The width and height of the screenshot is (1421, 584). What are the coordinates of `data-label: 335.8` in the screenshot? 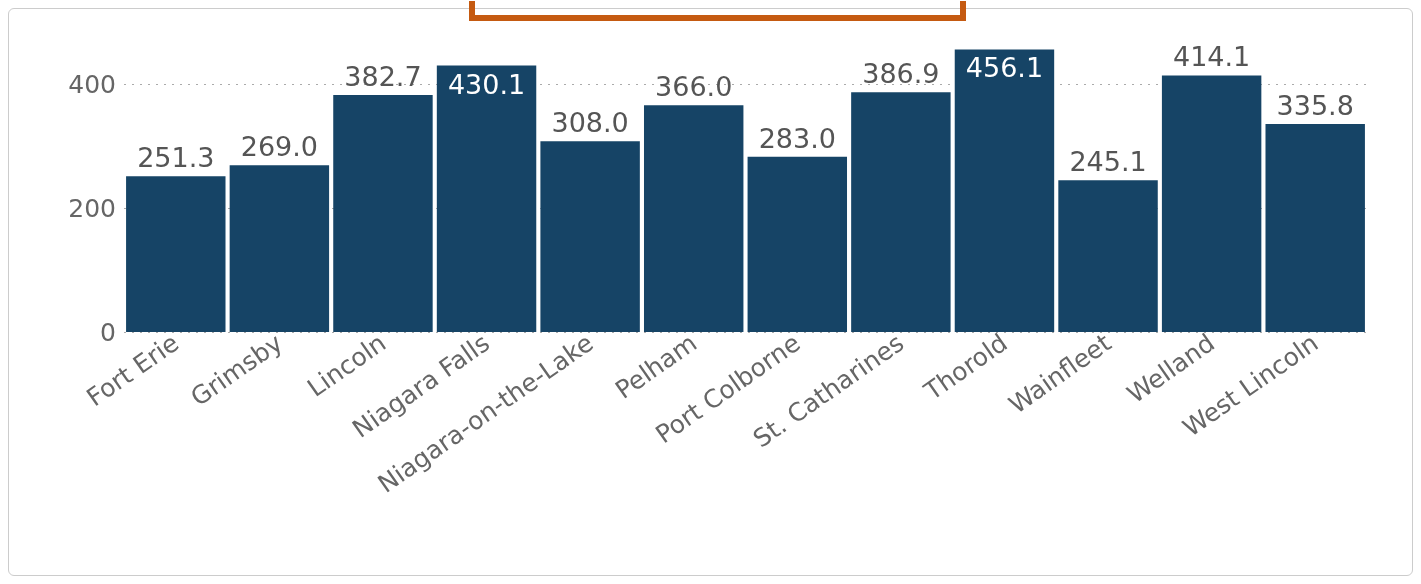 It's located at (1315, 105).